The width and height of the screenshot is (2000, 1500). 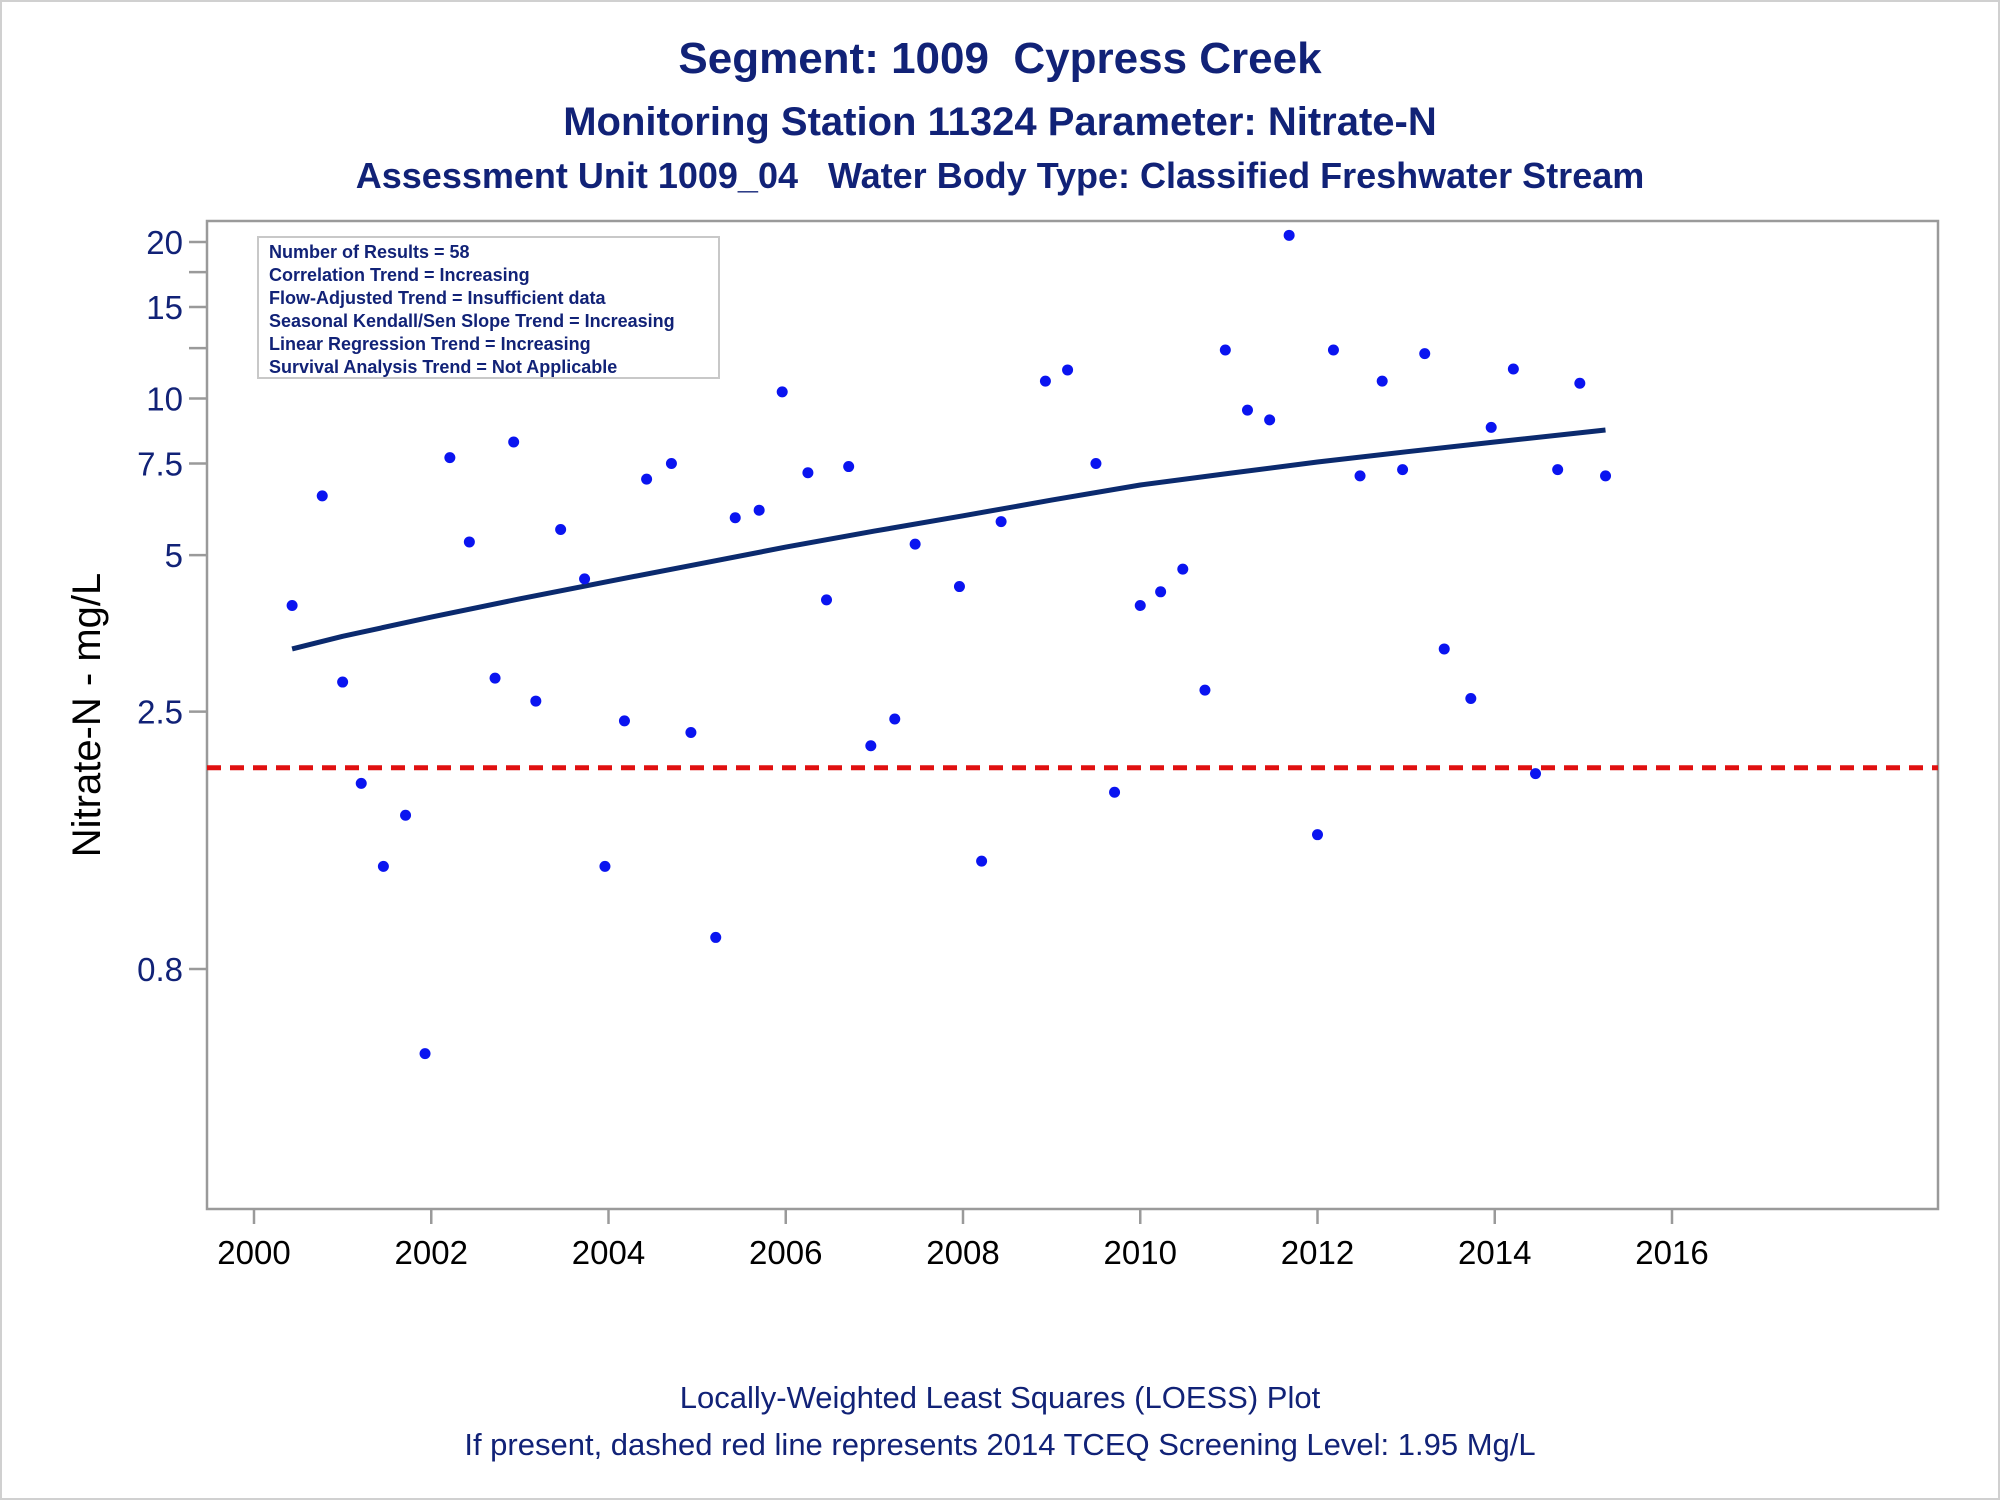 I want to click on stats-box-line: Correlation Trend = Increasing, so click(x=399, y=275).